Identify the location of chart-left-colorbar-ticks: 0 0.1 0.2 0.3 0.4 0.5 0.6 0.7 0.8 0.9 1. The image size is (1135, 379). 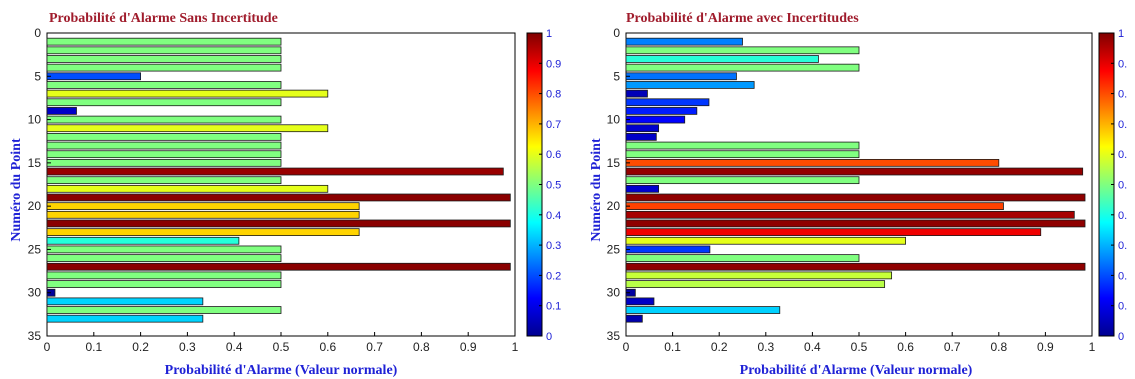
(550, 185).